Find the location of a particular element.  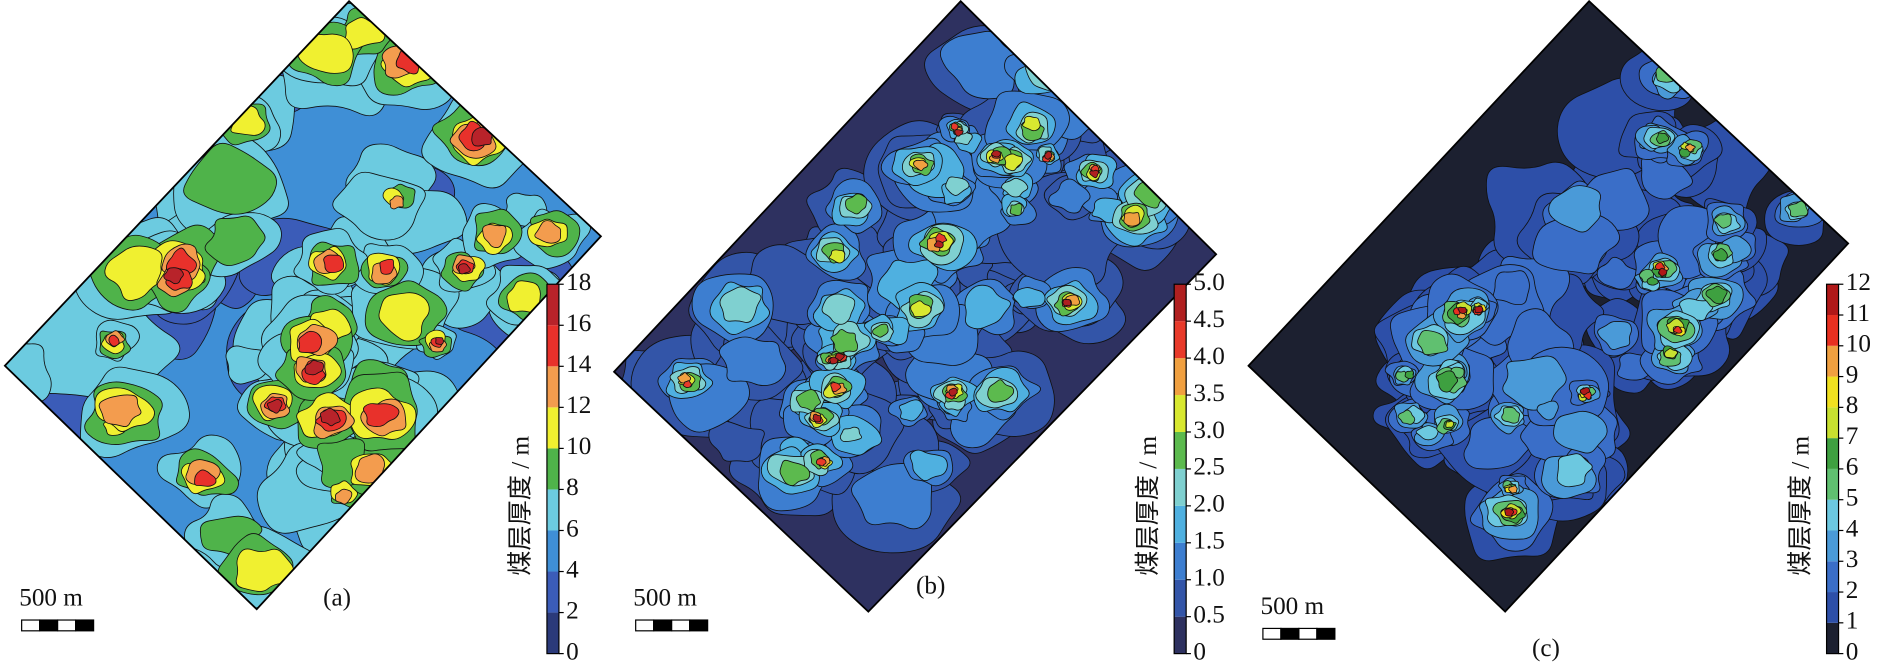

colorbar-tick-label: 7 is located at coordinates (1852, 436).